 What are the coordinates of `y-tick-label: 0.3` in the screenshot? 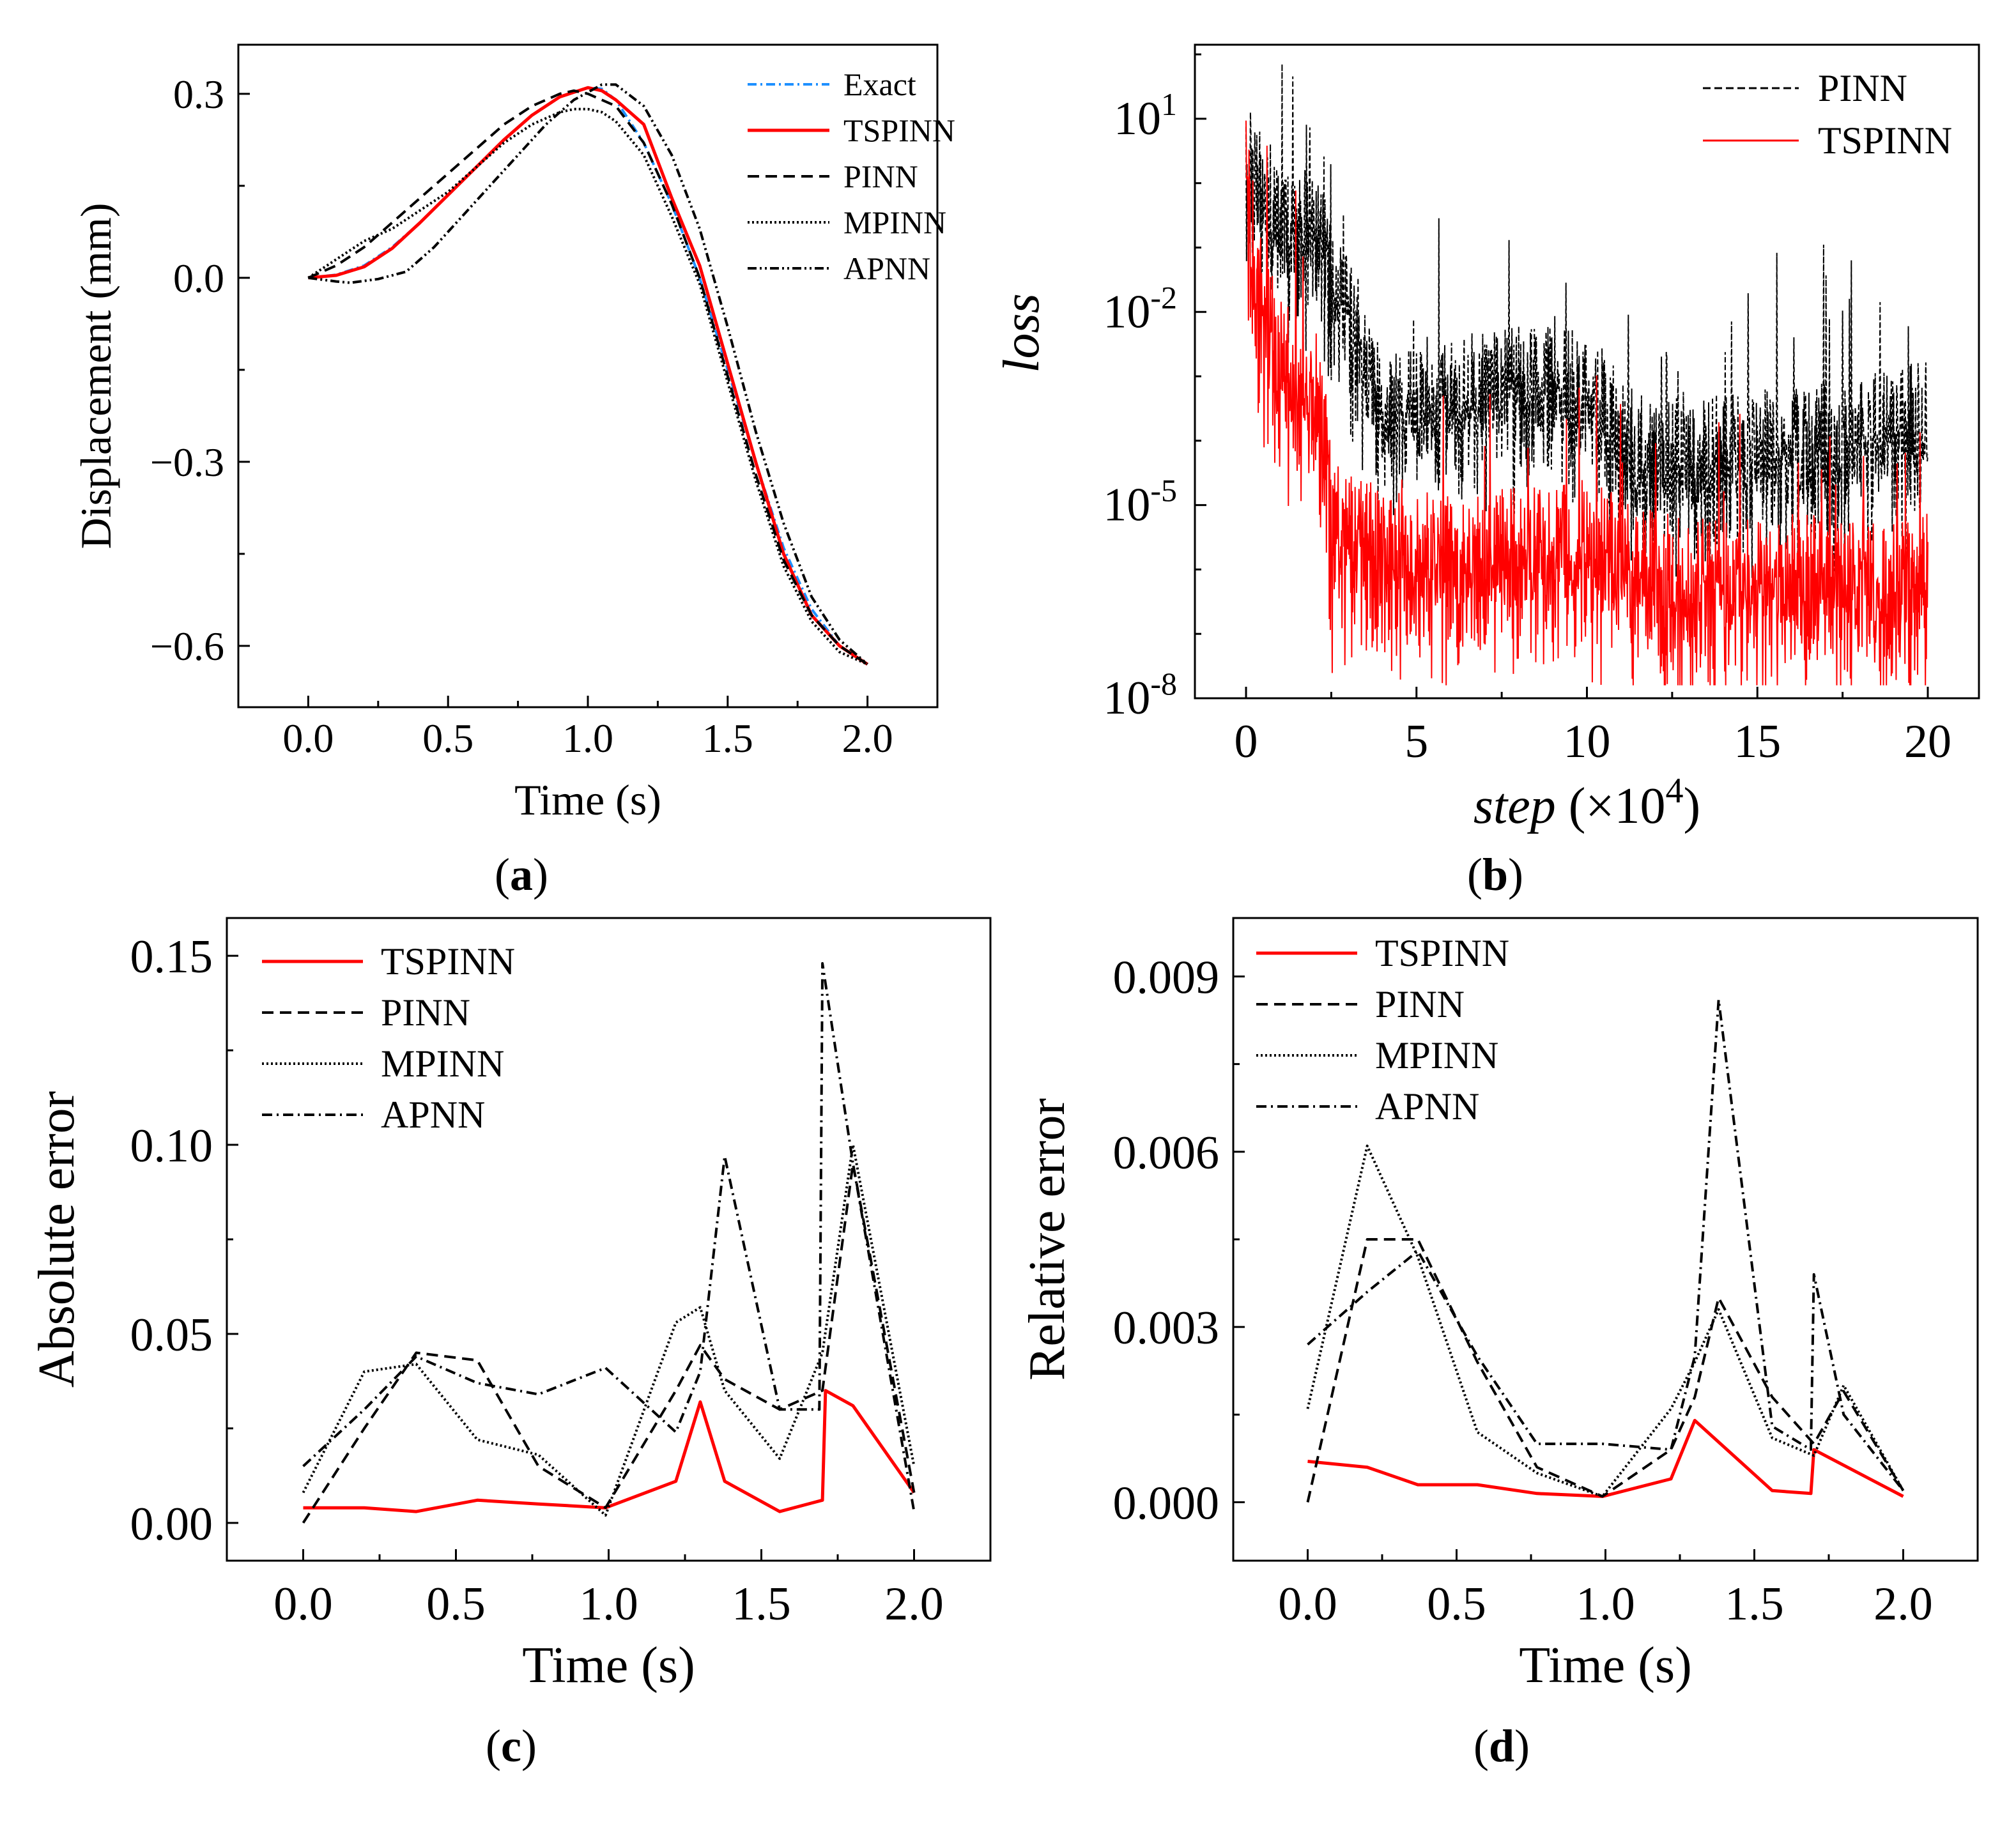 It's located at (198, 94).